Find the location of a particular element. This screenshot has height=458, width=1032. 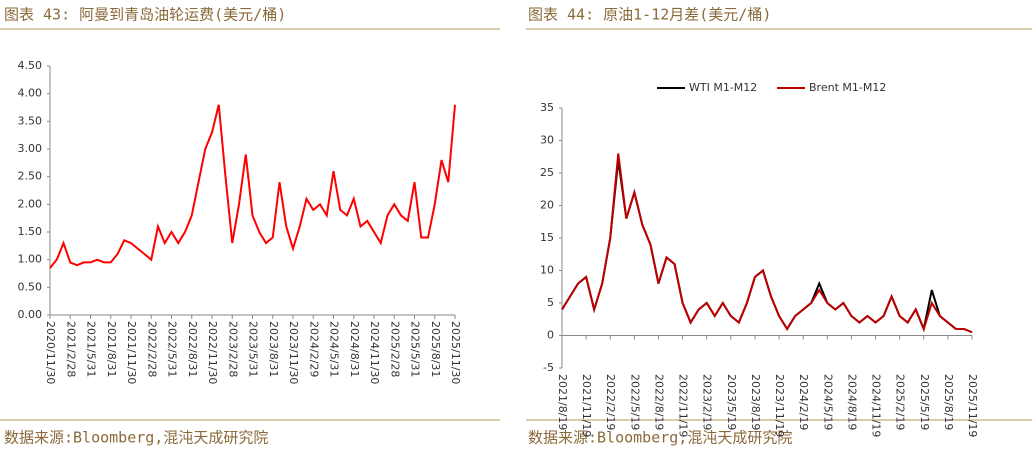

x-tick-label: 2023/8/31 is located at coordinates (273, 349).